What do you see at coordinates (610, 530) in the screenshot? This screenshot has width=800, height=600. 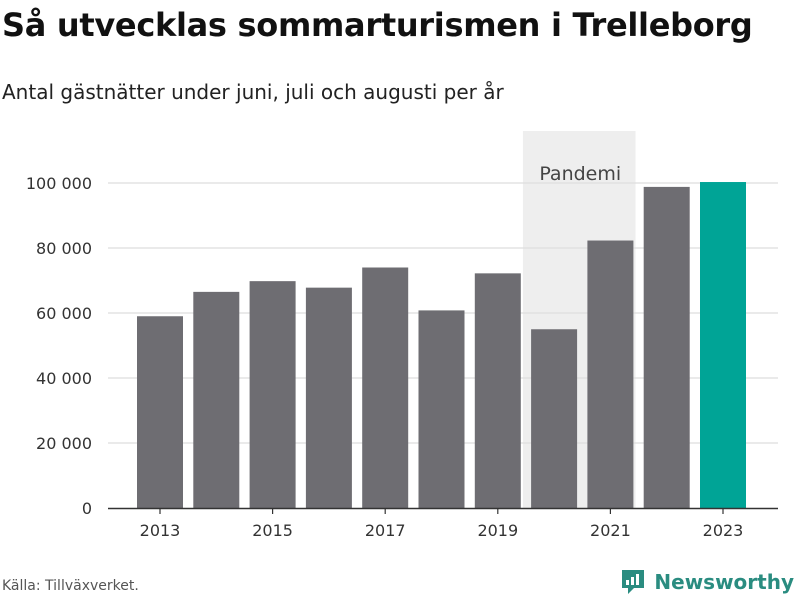 I see `x-tick-label: 2021` at bounding box center [610, 530].